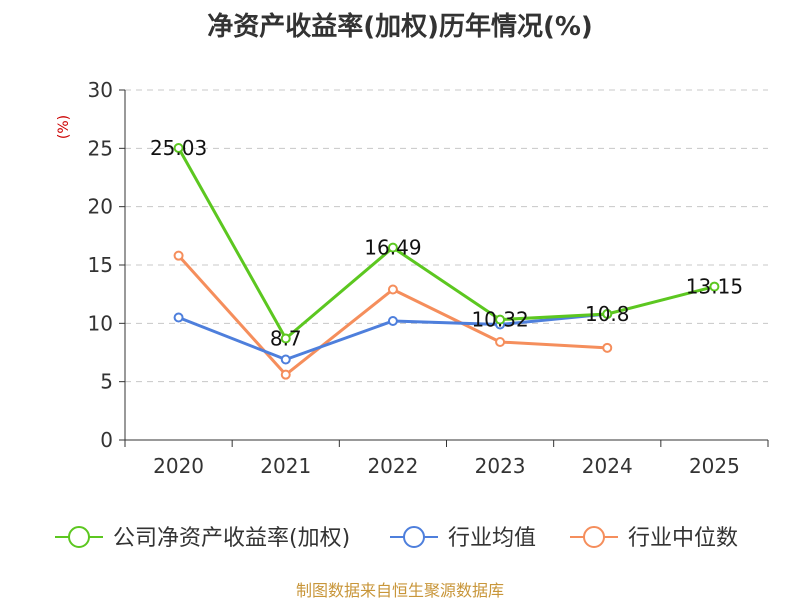 This screenshot has width=800, height=601. Describe the element at coordinates (106, 440) in the screenshot. I see `y-tick-label-0: 0` at that location.